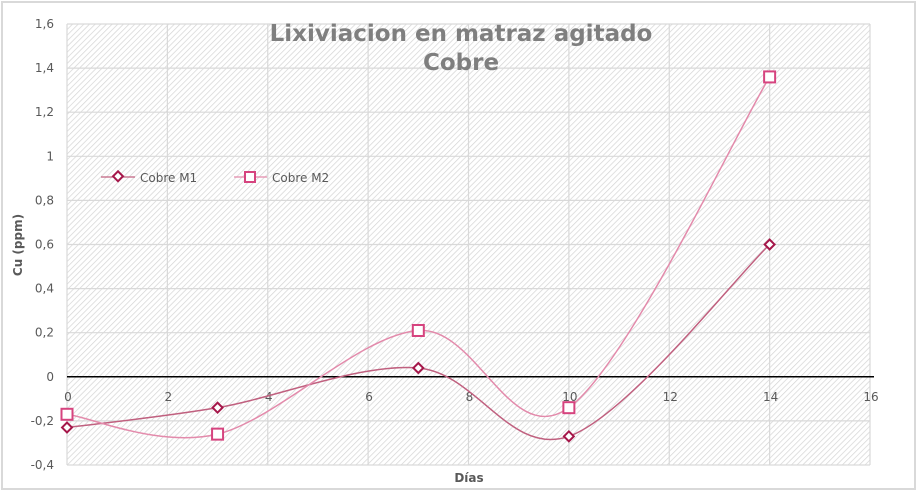  I want to click on y-axis-label: Cu (ppm), so click(18, 245).